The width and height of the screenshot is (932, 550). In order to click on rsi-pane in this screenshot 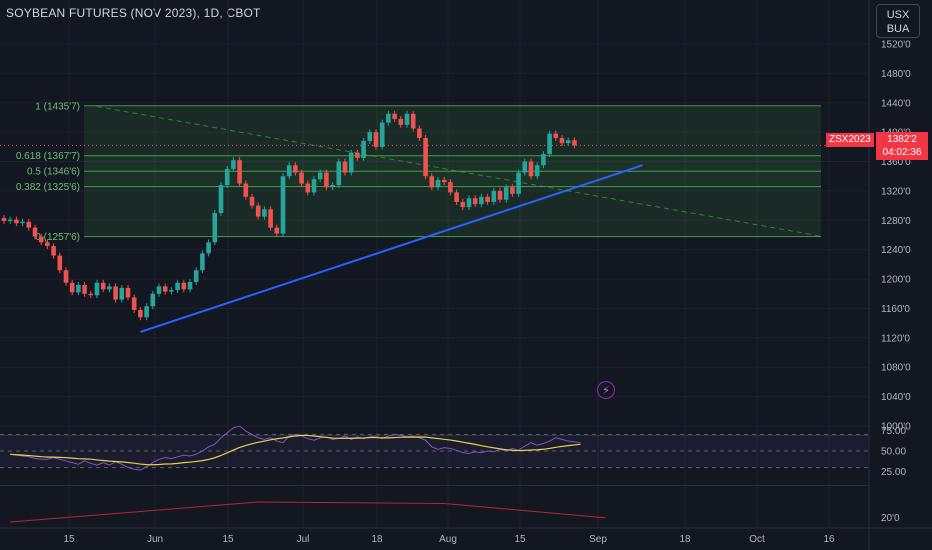, I will do `click(434, 448)`.